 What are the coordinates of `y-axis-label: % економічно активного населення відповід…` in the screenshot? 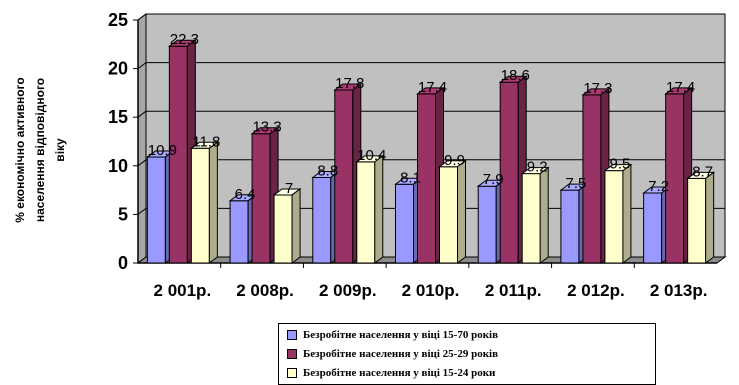 It's located at (40, 149).